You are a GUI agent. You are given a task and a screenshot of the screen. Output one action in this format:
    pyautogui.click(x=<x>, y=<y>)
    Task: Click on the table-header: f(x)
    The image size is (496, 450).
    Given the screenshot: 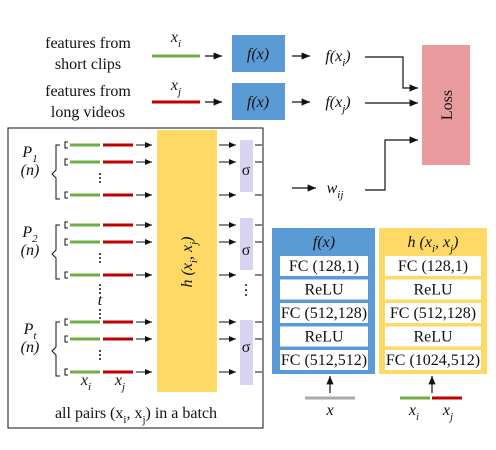 What is the action you would take?
    pyautogui.click(x=324, y=242)
    